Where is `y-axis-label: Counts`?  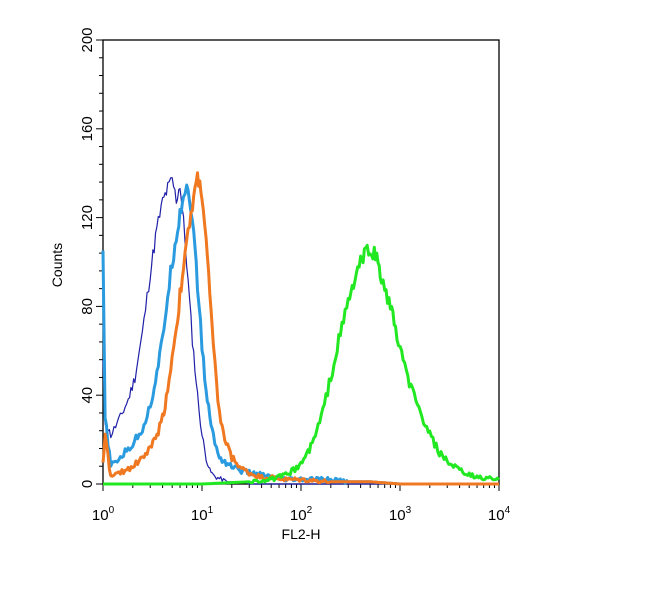 y-axis-label: Counts is located at coordinates (57, 265).